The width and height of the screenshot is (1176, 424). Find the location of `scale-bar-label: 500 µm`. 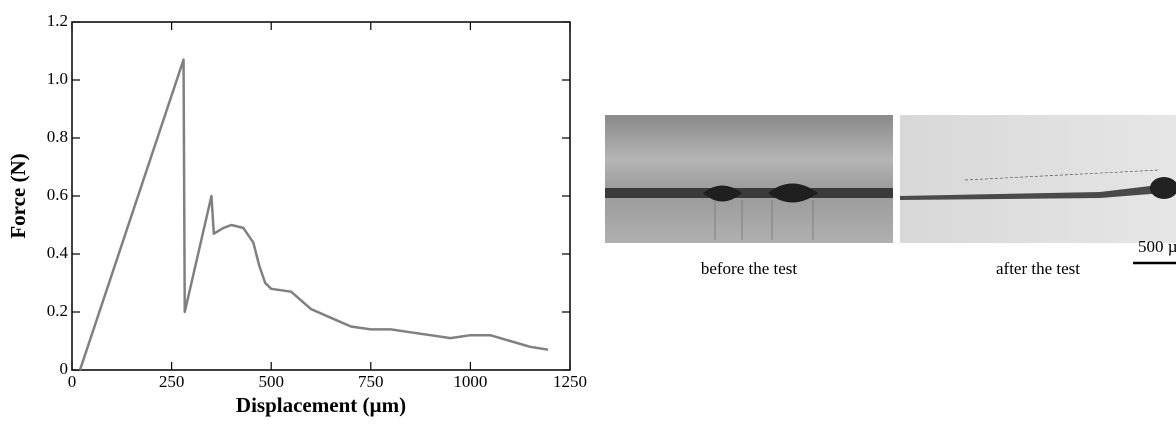

scale-bar-label: 500 µm is located at coordinates (1157, 246).